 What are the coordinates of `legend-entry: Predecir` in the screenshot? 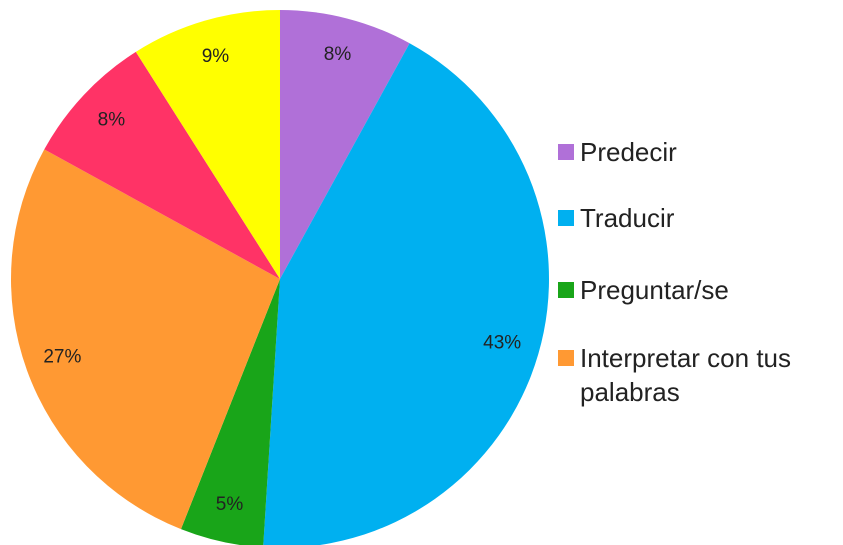 It's located at (698, 152).